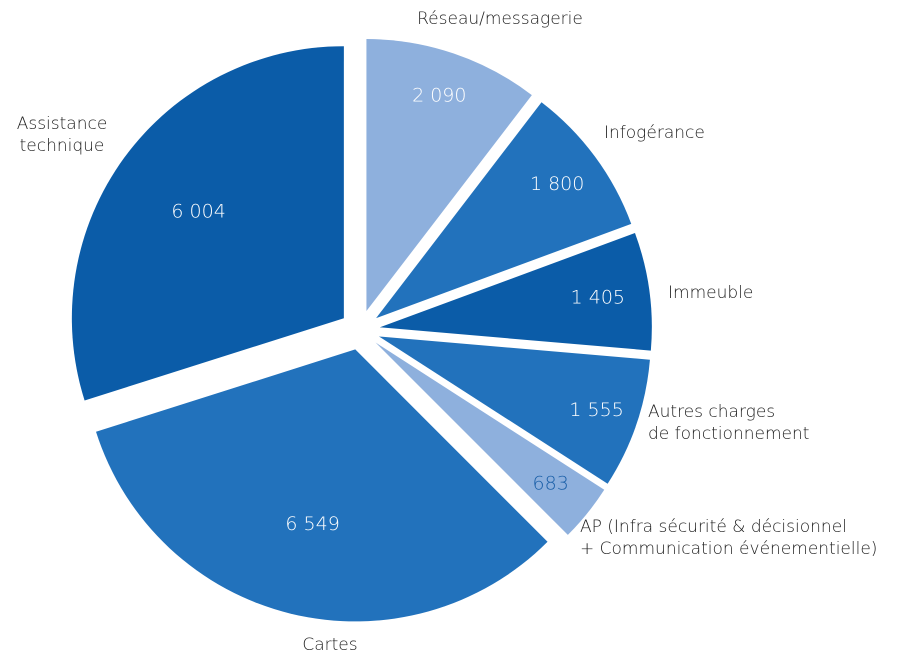 The width and height of the screenshot is (918, 657). Describe the element at coordinates (557, 184) in the screenshot. I see `value-label: 1 800` at that location.